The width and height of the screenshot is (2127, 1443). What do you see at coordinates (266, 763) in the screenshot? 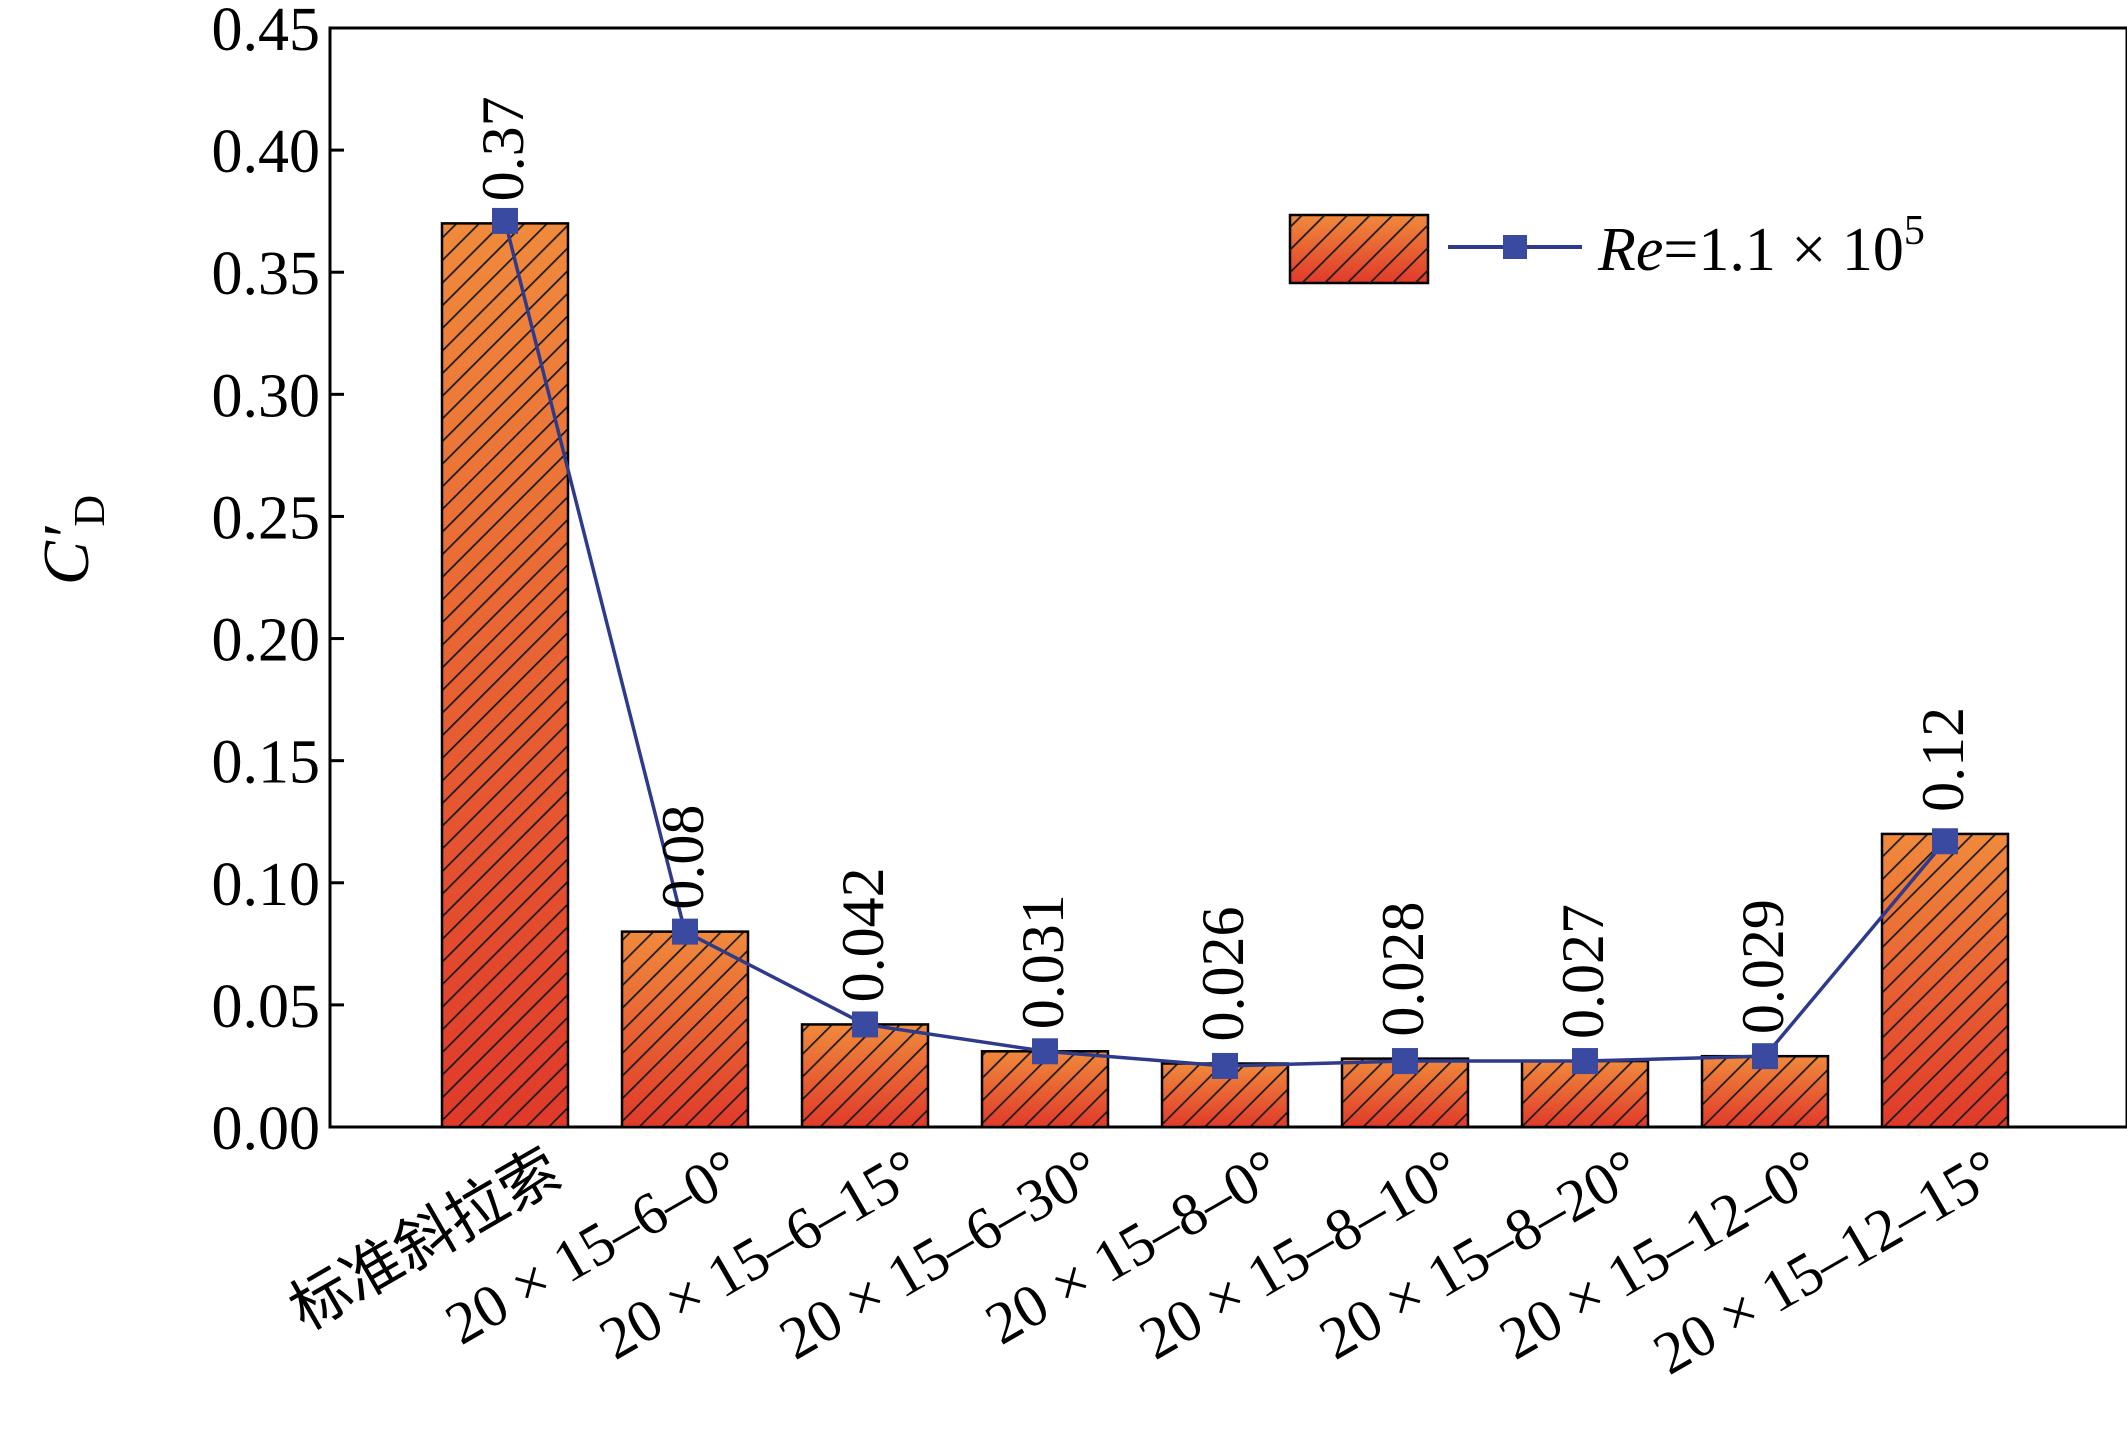
I see `y-tick-label: 0.15` at bounding box center [266, 763].